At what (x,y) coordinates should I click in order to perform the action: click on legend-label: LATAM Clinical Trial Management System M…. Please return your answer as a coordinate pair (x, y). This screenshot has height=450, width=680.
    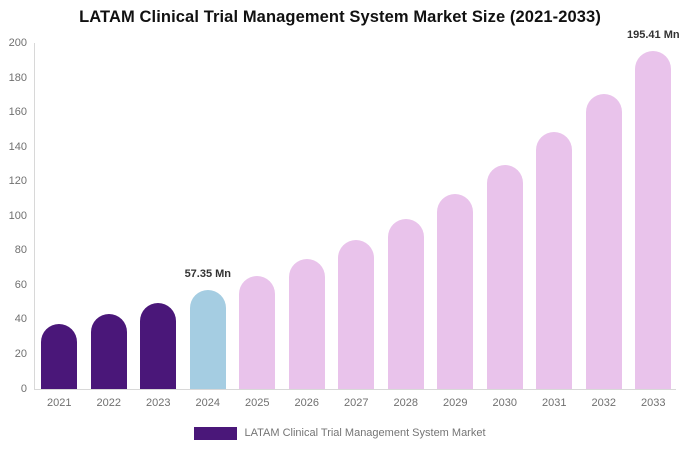
    Looking at the image, I should click on (365, 433).